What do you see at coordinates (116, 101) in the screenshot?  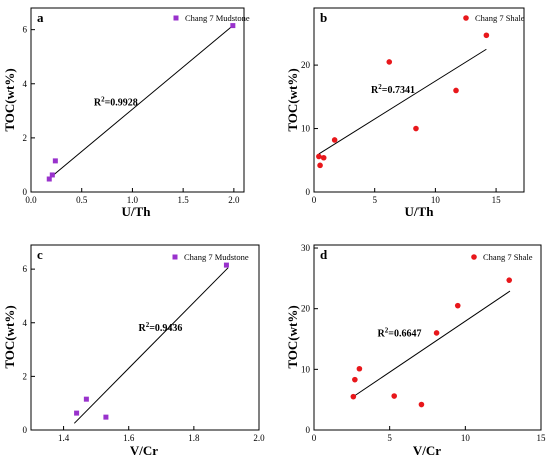 I see `r-squared-label: R2=0.9928` at bounding box center [116, 101].